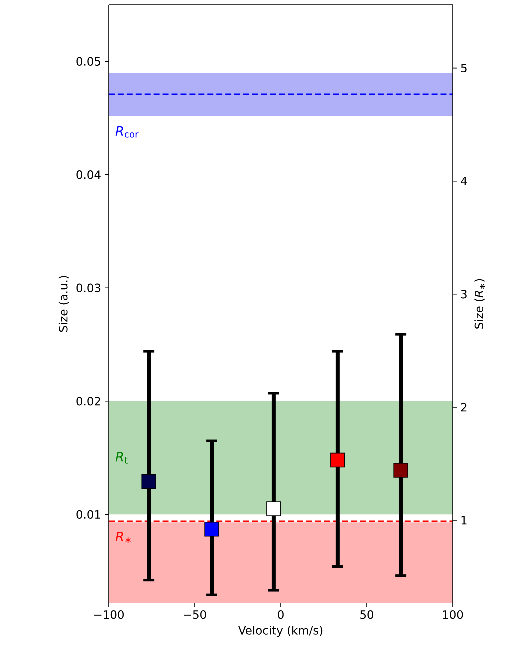 This screenshot has width=517, height=667. Describe the element at coordinates (464, 68) in the screenshot. I see `y2-tick-label: 5` at that location.